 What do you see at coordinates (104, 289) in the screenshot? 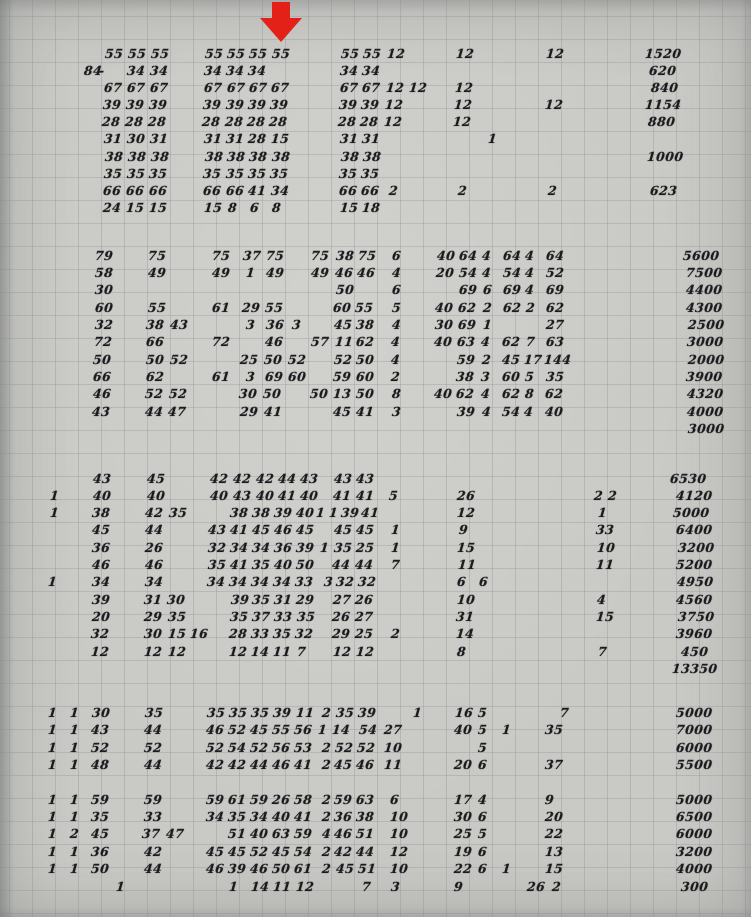
I see `ledger-entry: 30` at bounding box center [104, 289].